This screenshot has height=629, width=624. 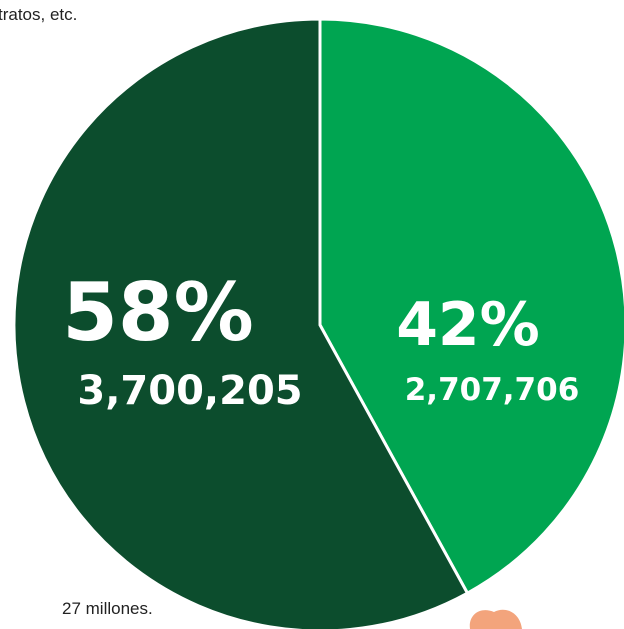 I want to click on decoration, so click(x=495, y=619).